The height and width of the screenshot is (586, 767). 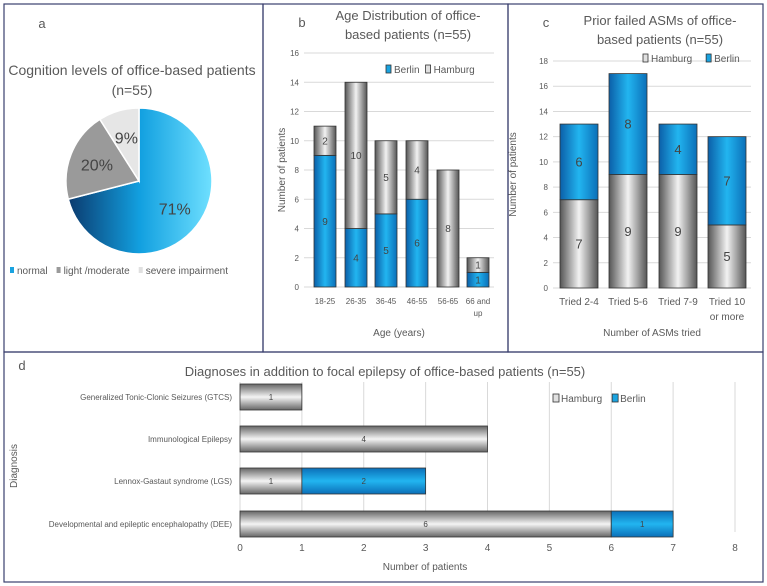 What do you see at coordinates (190, 439) in the screenshot?
I see `y-tick-label: Immunological Epilepsy` at bounding box center [190, 439].